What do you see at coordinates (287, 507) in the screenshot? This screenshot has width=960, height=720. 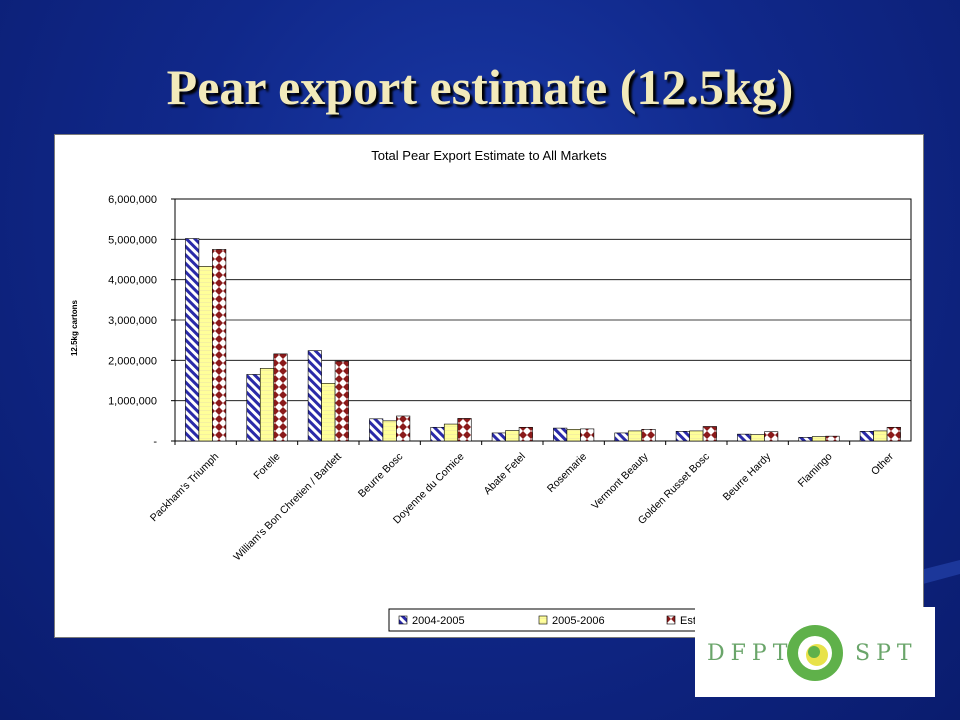 I see `x-tick-label: William's Bon Chretien / Bartlett` at bounding box center [287, 507].